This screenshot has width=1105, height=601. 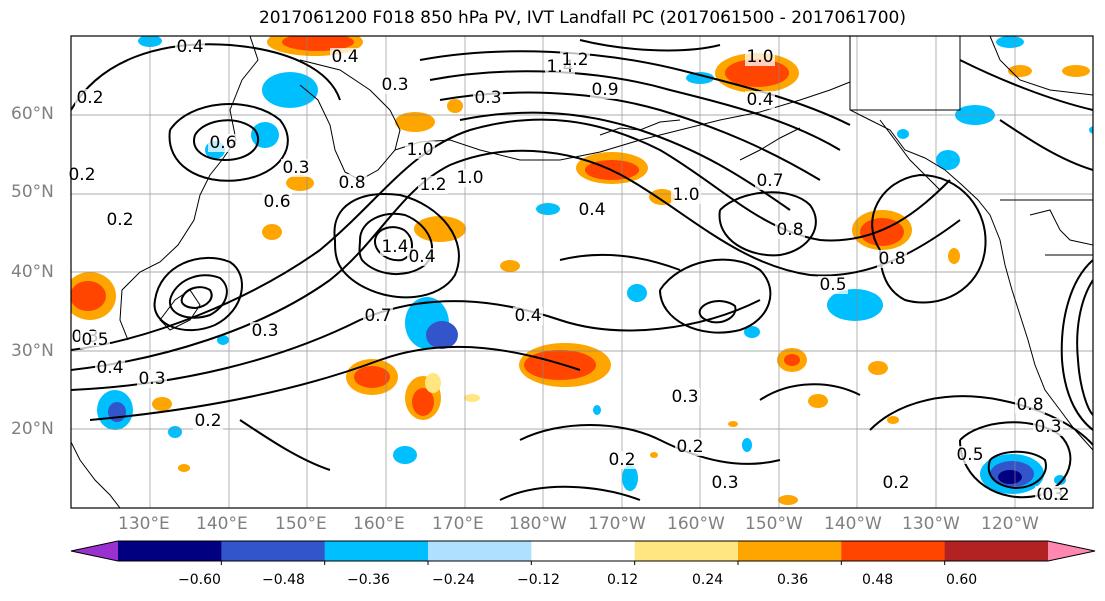 I want to click on colorbar-tick: −0.24, so click(x=453, y=580).